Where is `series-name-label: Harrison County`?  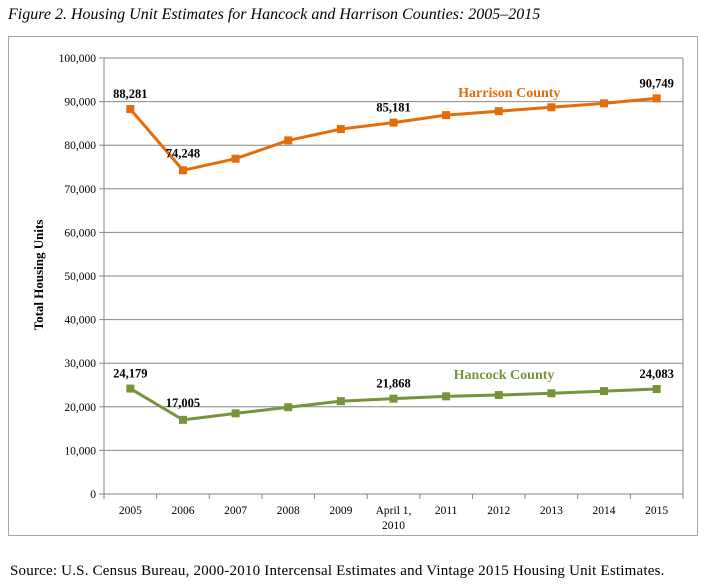 series-name-label: Harrison County is located at coordinates (509, 93).